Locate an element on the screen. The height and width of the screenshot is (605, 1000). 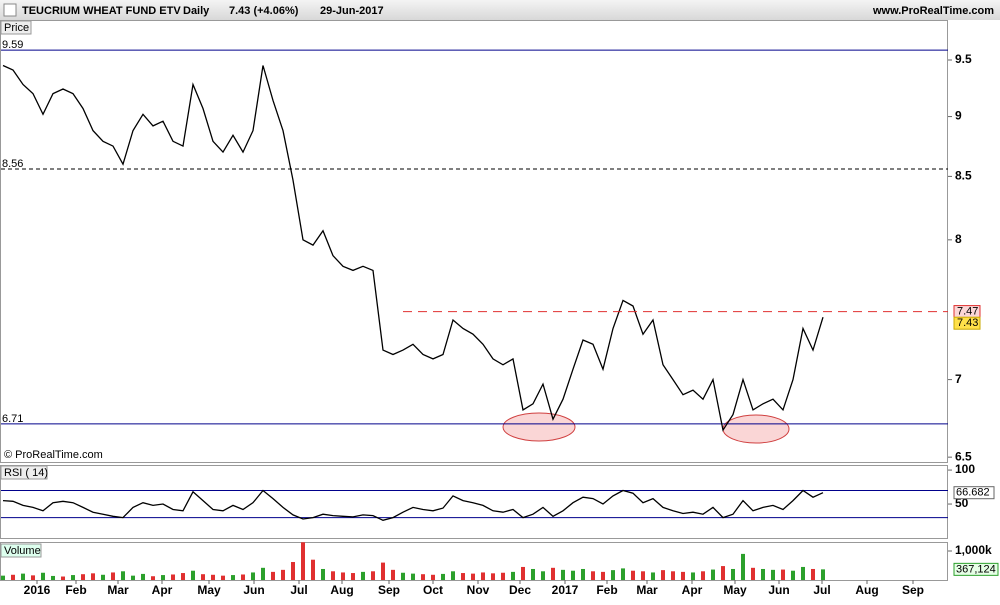
header-bar is located at coordinates (500, 10).